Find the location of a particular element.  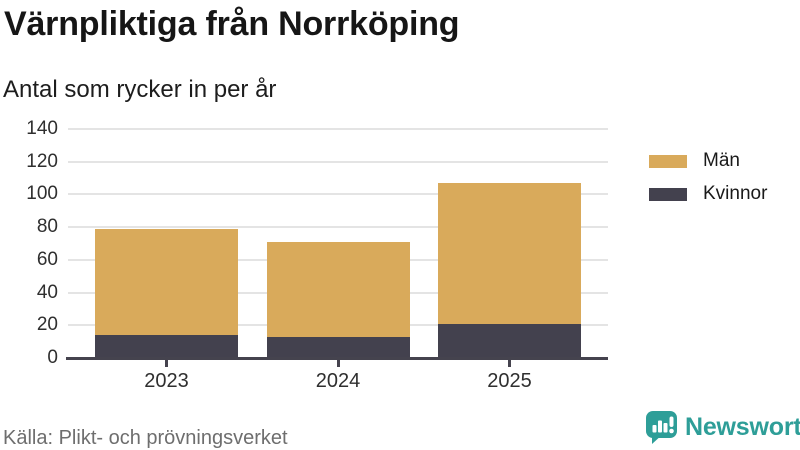

y-tick-label: 0 is located at coordinates (52, 357).